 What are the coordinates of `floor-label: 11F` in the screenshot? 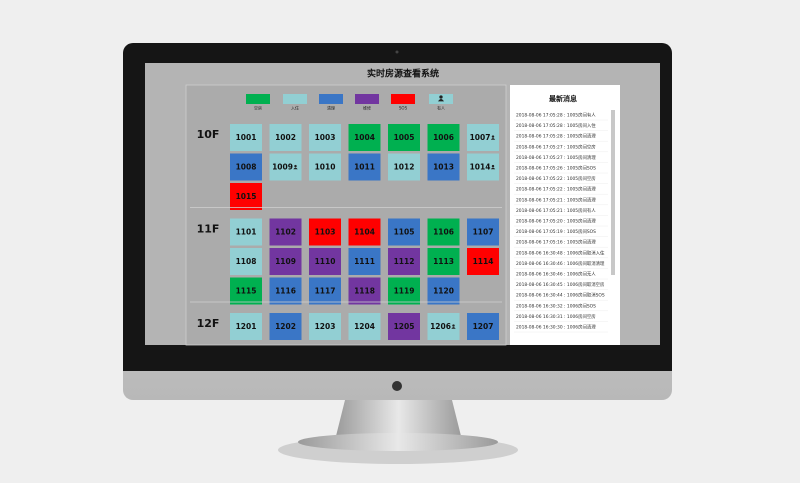 It's located at (208, 229).